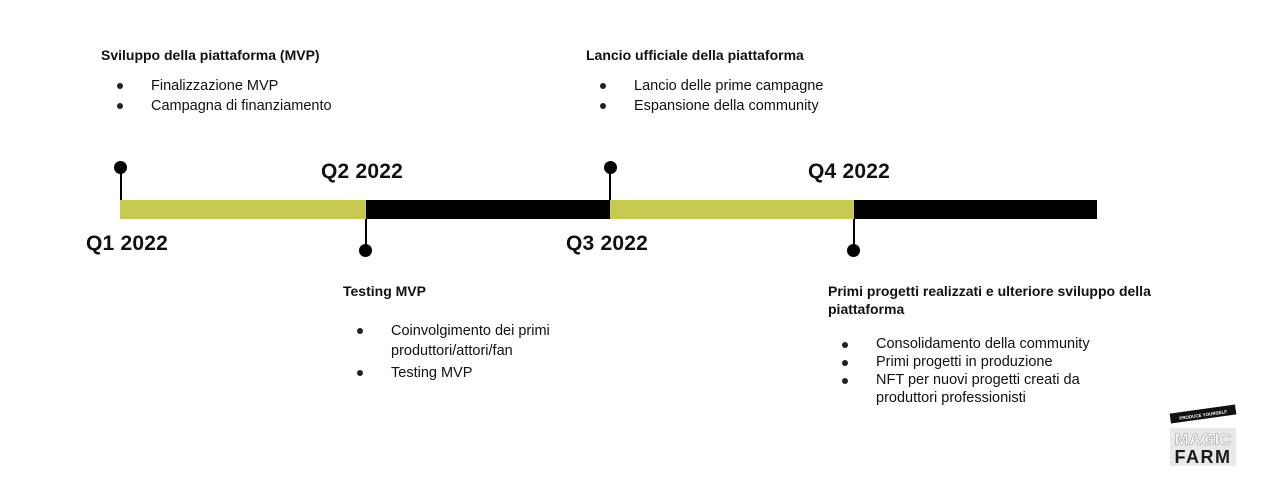  I want to click on magic-farm-logo: PRODUCE YOURSELF MAGIC FARM, so click(1203, 436).